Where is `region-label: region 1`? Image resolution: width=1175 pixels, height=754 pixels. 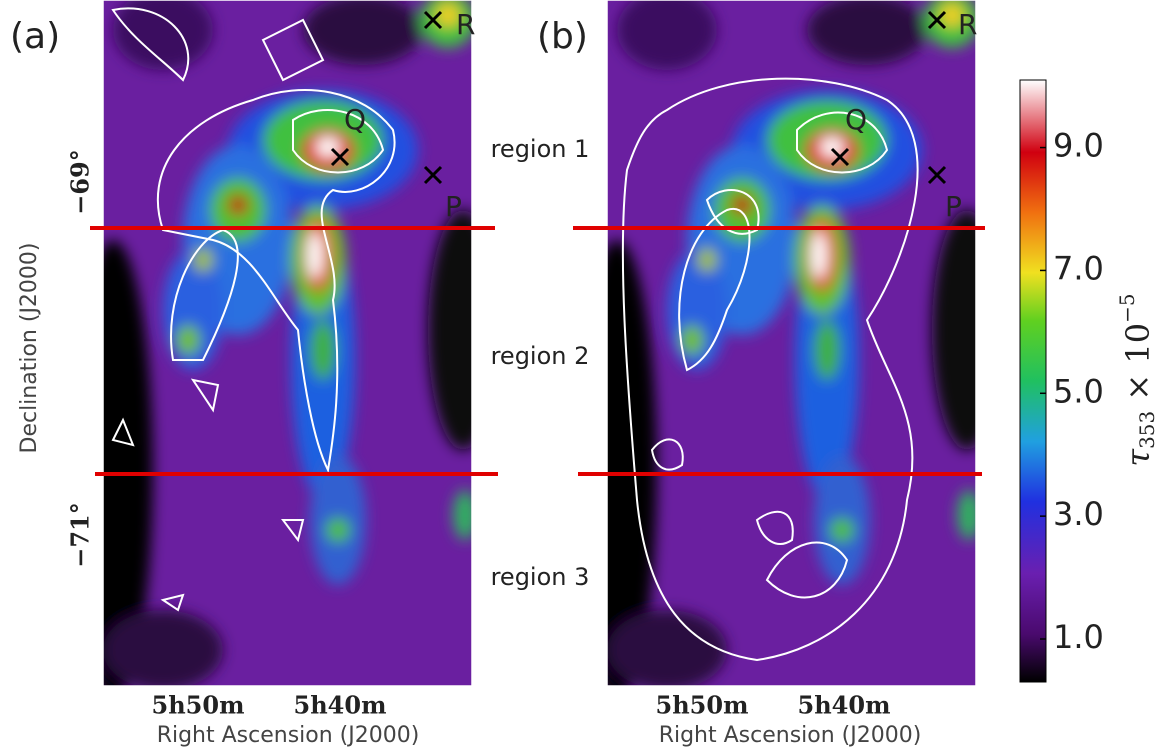 region-label: region 1 is located at coordinates (540, 149).